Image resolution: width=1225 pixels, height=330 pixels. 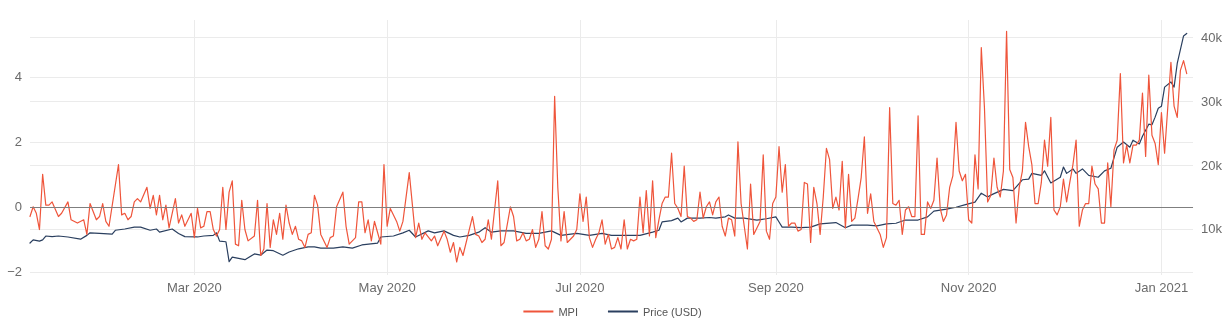 I want to click on y2-tick-label: 40k, so click(x=1212, y=37).